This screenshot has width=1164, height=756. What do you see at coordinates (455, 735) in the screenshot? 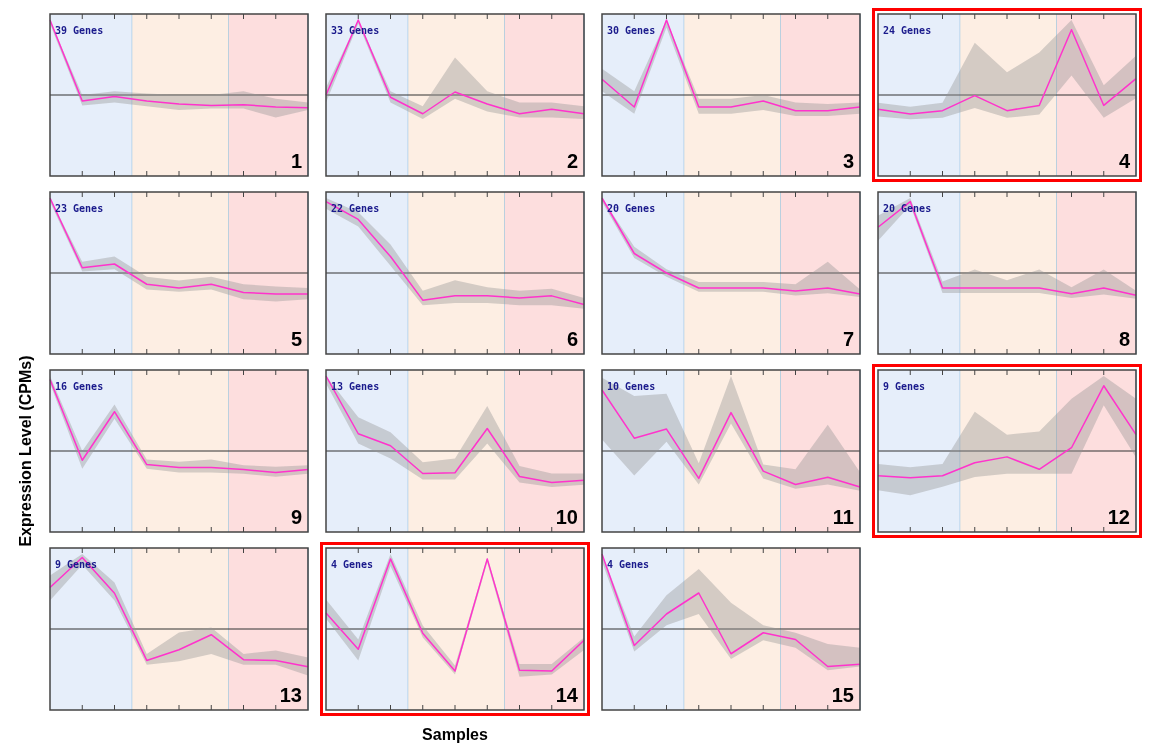
I see `x-axis-title: Samples` at bounding box center [455, 735].